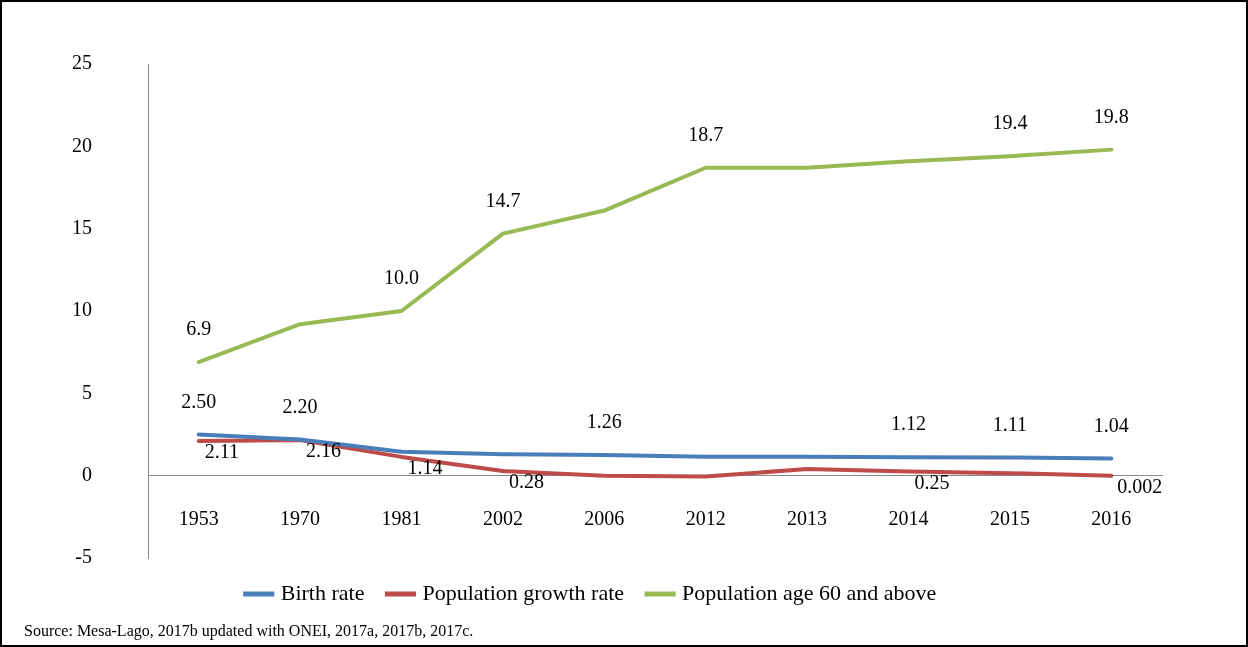  What do you see at coordinates (401, 277) in the screenshot?
I see `data-label: 10.0` at bounding box center [401, 277].